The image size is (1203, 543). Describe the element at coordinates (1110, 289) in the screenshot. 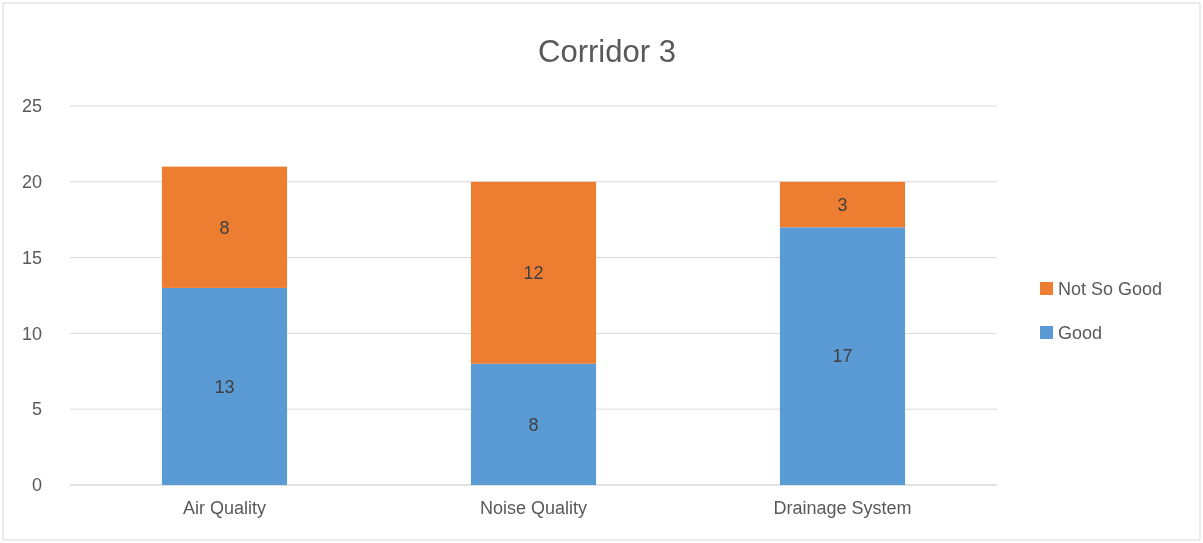

I see `legend-label: Not So Good` at that location.